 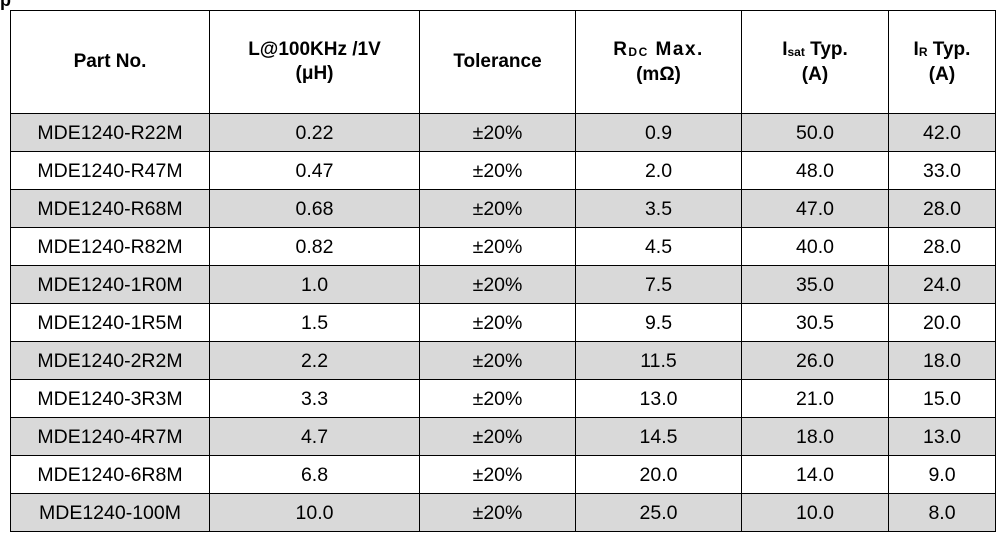 What do you see at coordinates (658, 284) in the screenshot?
I see `cell-rdc-max: 7.5` at bounding box center [658, 284].